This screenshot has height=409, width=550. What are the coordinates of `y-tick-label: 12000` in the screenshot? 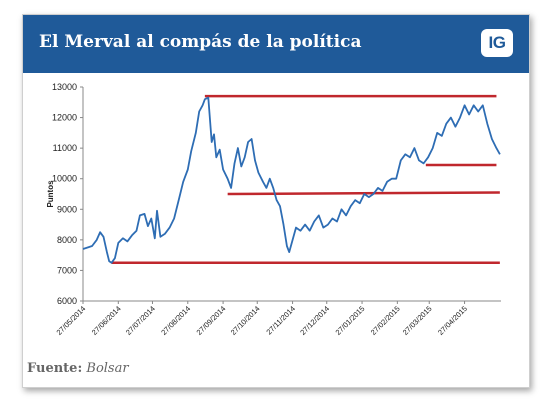 It's located at (64, 118).